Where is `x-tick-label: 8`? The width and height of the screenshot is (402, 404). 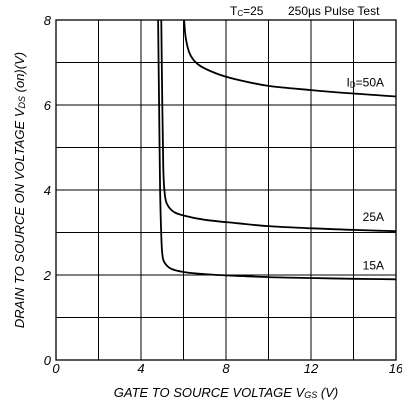
x-tick-label: 8 is located at coordinates (226, 368).